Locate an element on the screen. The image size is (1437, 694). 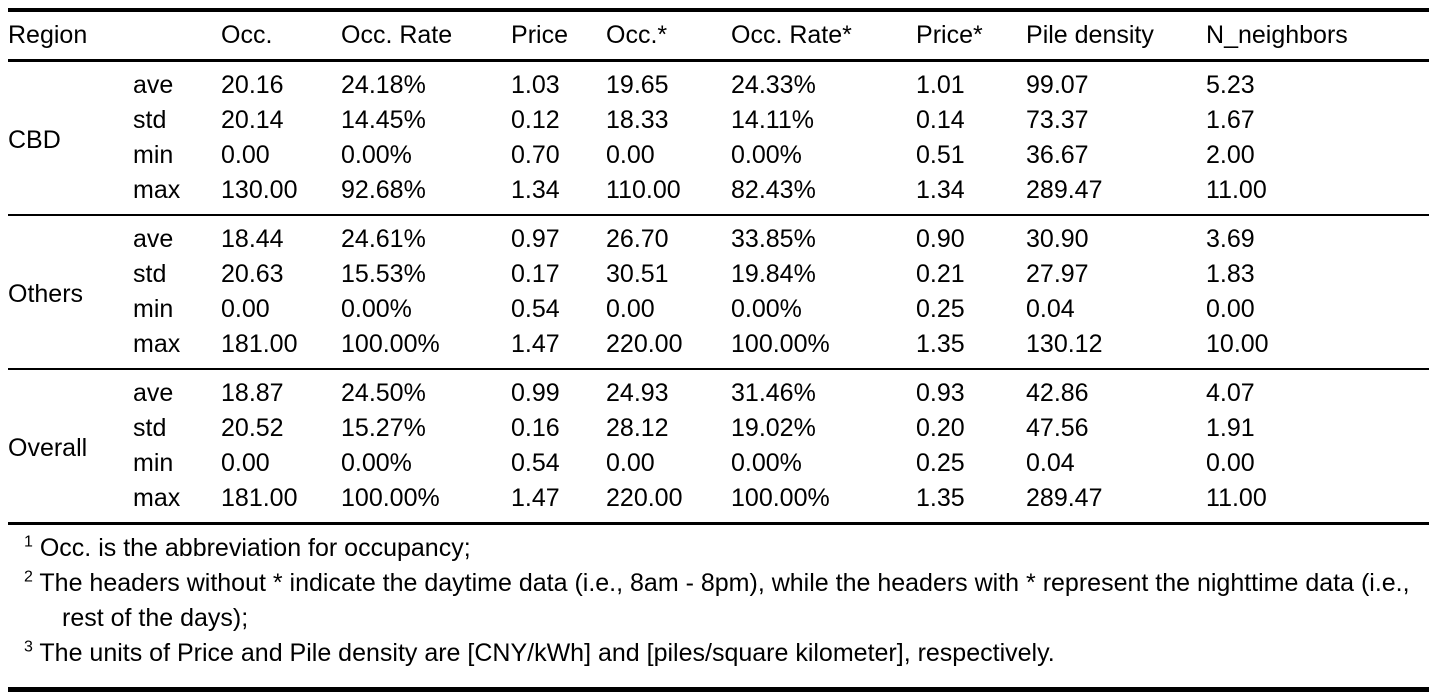
cell: 14.45% is located at coordinates (383, 119).